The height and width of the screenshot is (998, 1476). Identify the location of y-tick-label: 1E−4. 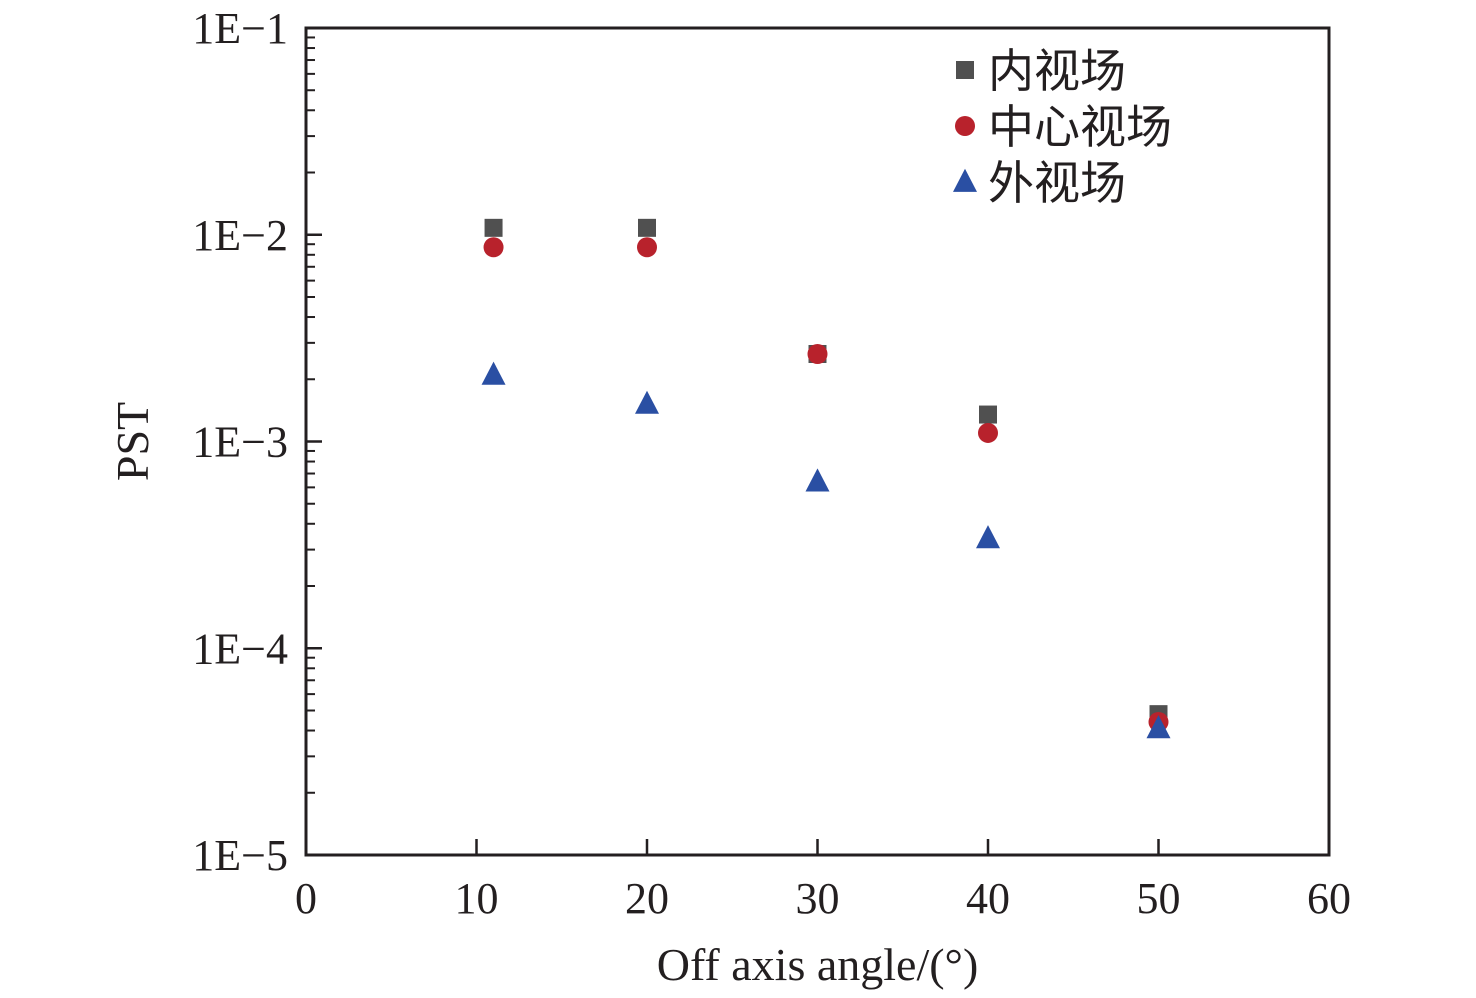
(240, 648).